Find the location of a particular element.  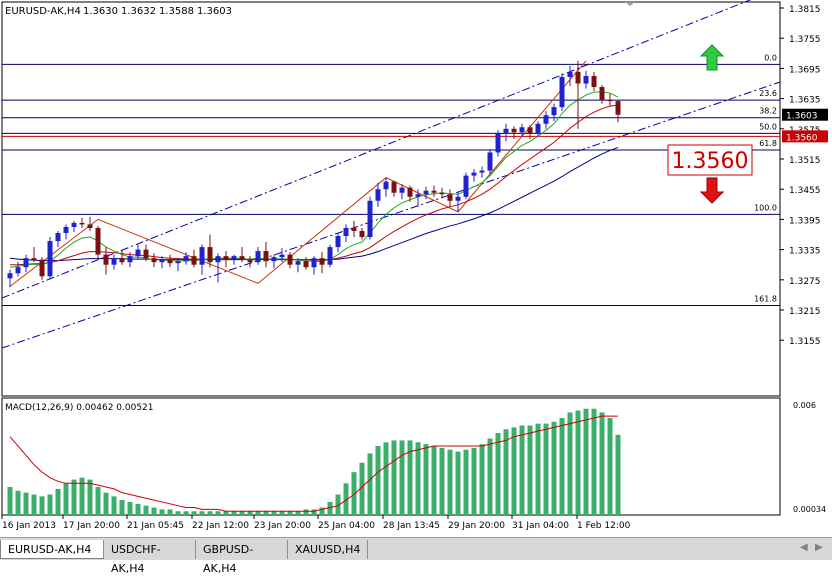

tab-scroll-left-icon: ◀ is located at coordinates (804, 547).